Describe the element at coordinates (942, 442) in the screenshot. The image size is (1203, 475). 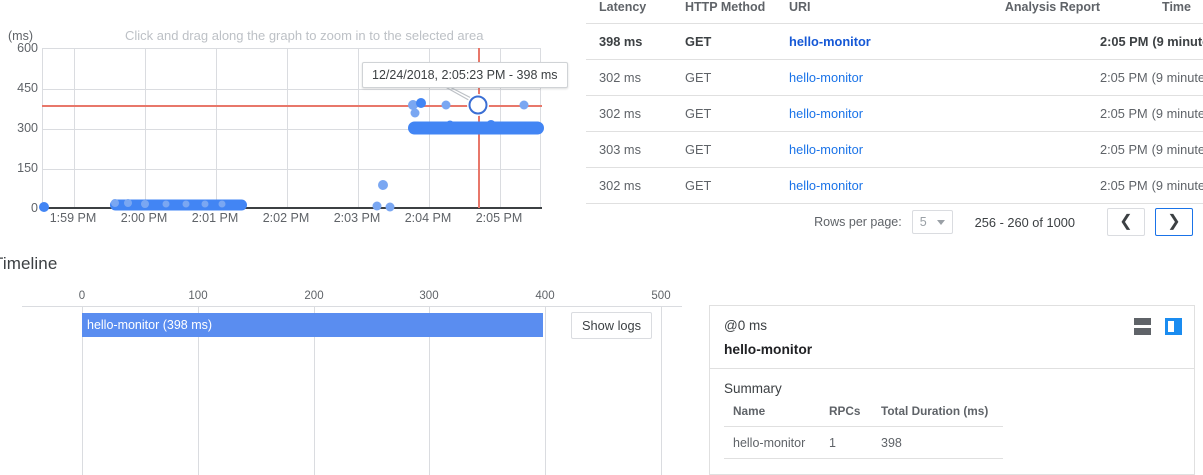
I see `summary-cell-duration: 398` at that location.